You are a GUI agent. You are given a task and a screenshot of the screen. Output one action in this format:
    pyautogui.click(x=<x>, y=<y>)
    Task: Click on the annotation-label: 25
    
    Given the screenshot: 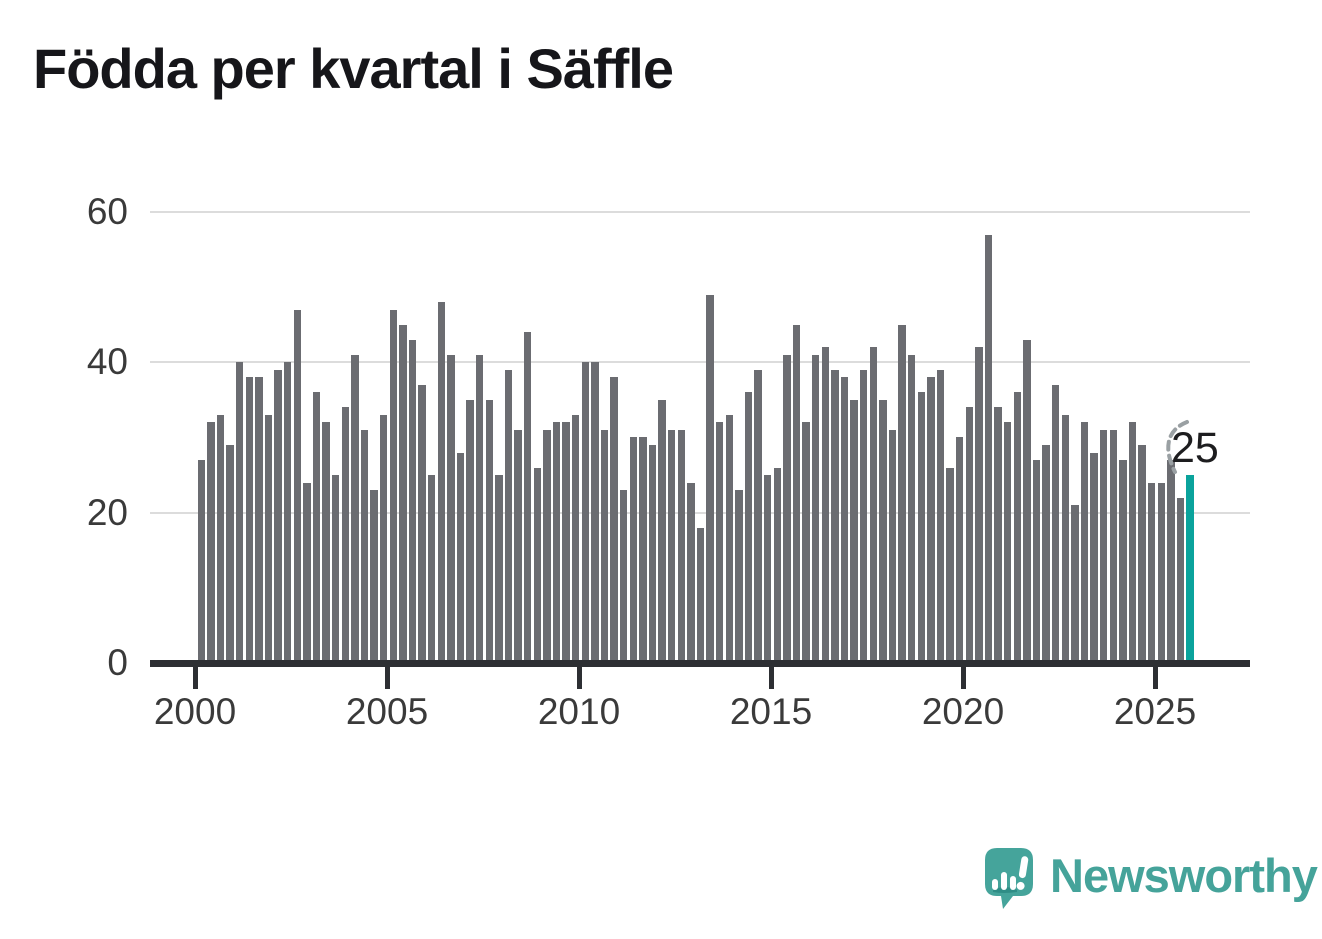 What is the action you would take?
    pyautogui.click(x=1195, y=448)
    